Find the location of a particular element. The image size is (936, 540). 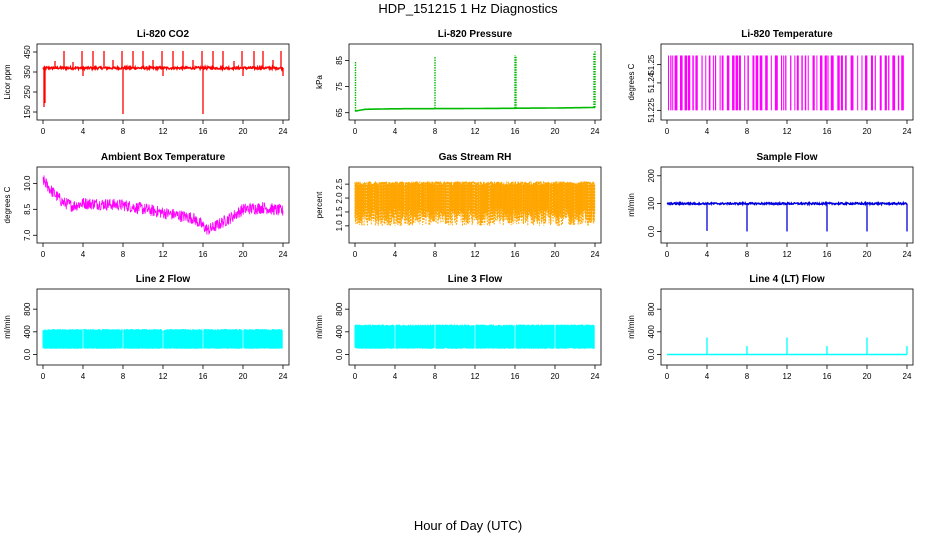

y-tick-label: 2.0 is located at coordinates (339, 198).